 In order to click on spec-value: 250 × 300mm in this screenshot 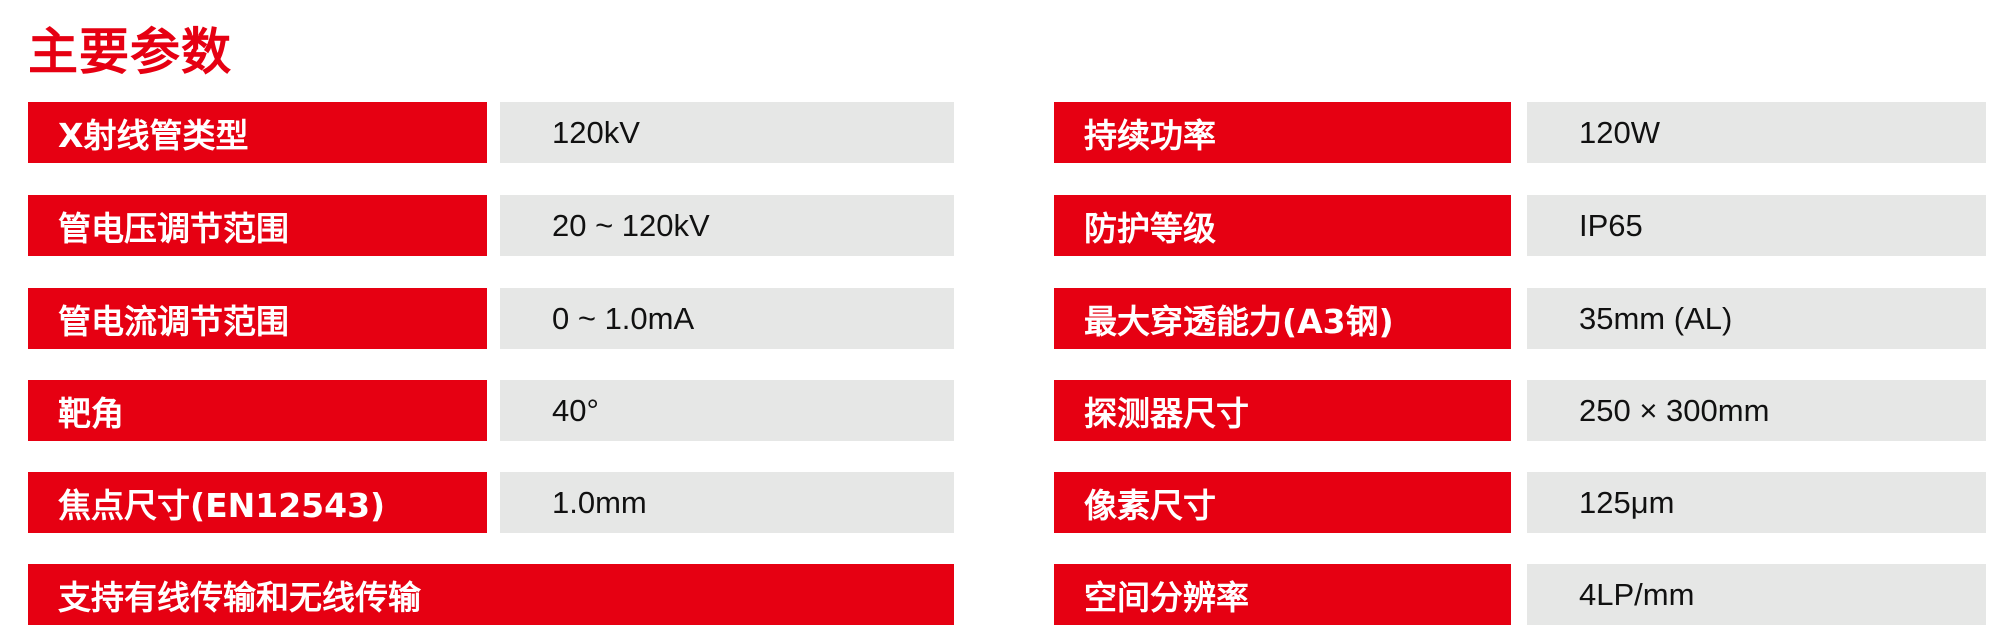, I will do `click(1756, 410)`.